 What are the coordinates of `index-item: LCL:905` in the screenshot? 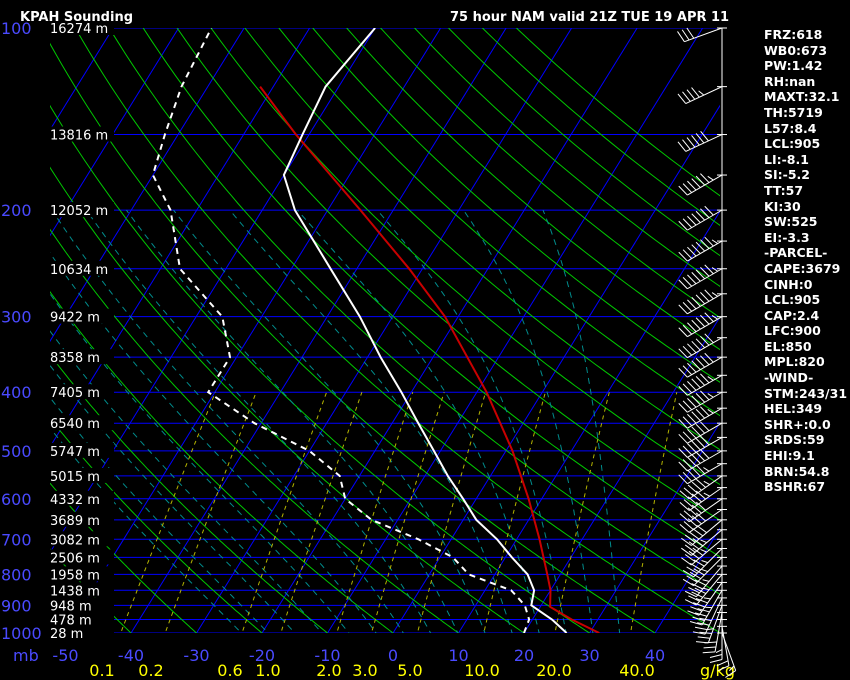 It's located at (792, 144).